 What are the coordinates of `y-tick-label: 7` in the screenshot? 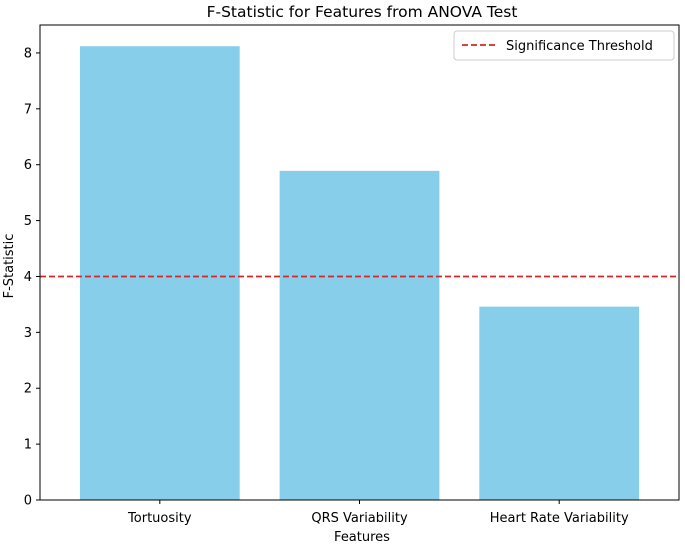 It's located at (28, 109).